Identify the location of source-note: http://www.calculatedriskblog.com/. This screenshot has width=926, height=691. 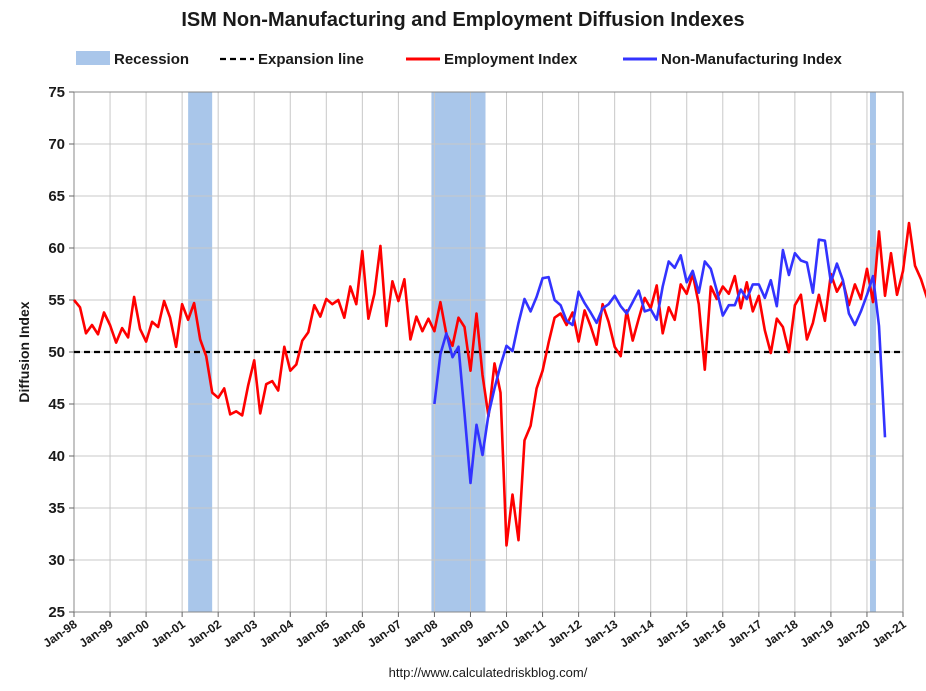
(488, 672).